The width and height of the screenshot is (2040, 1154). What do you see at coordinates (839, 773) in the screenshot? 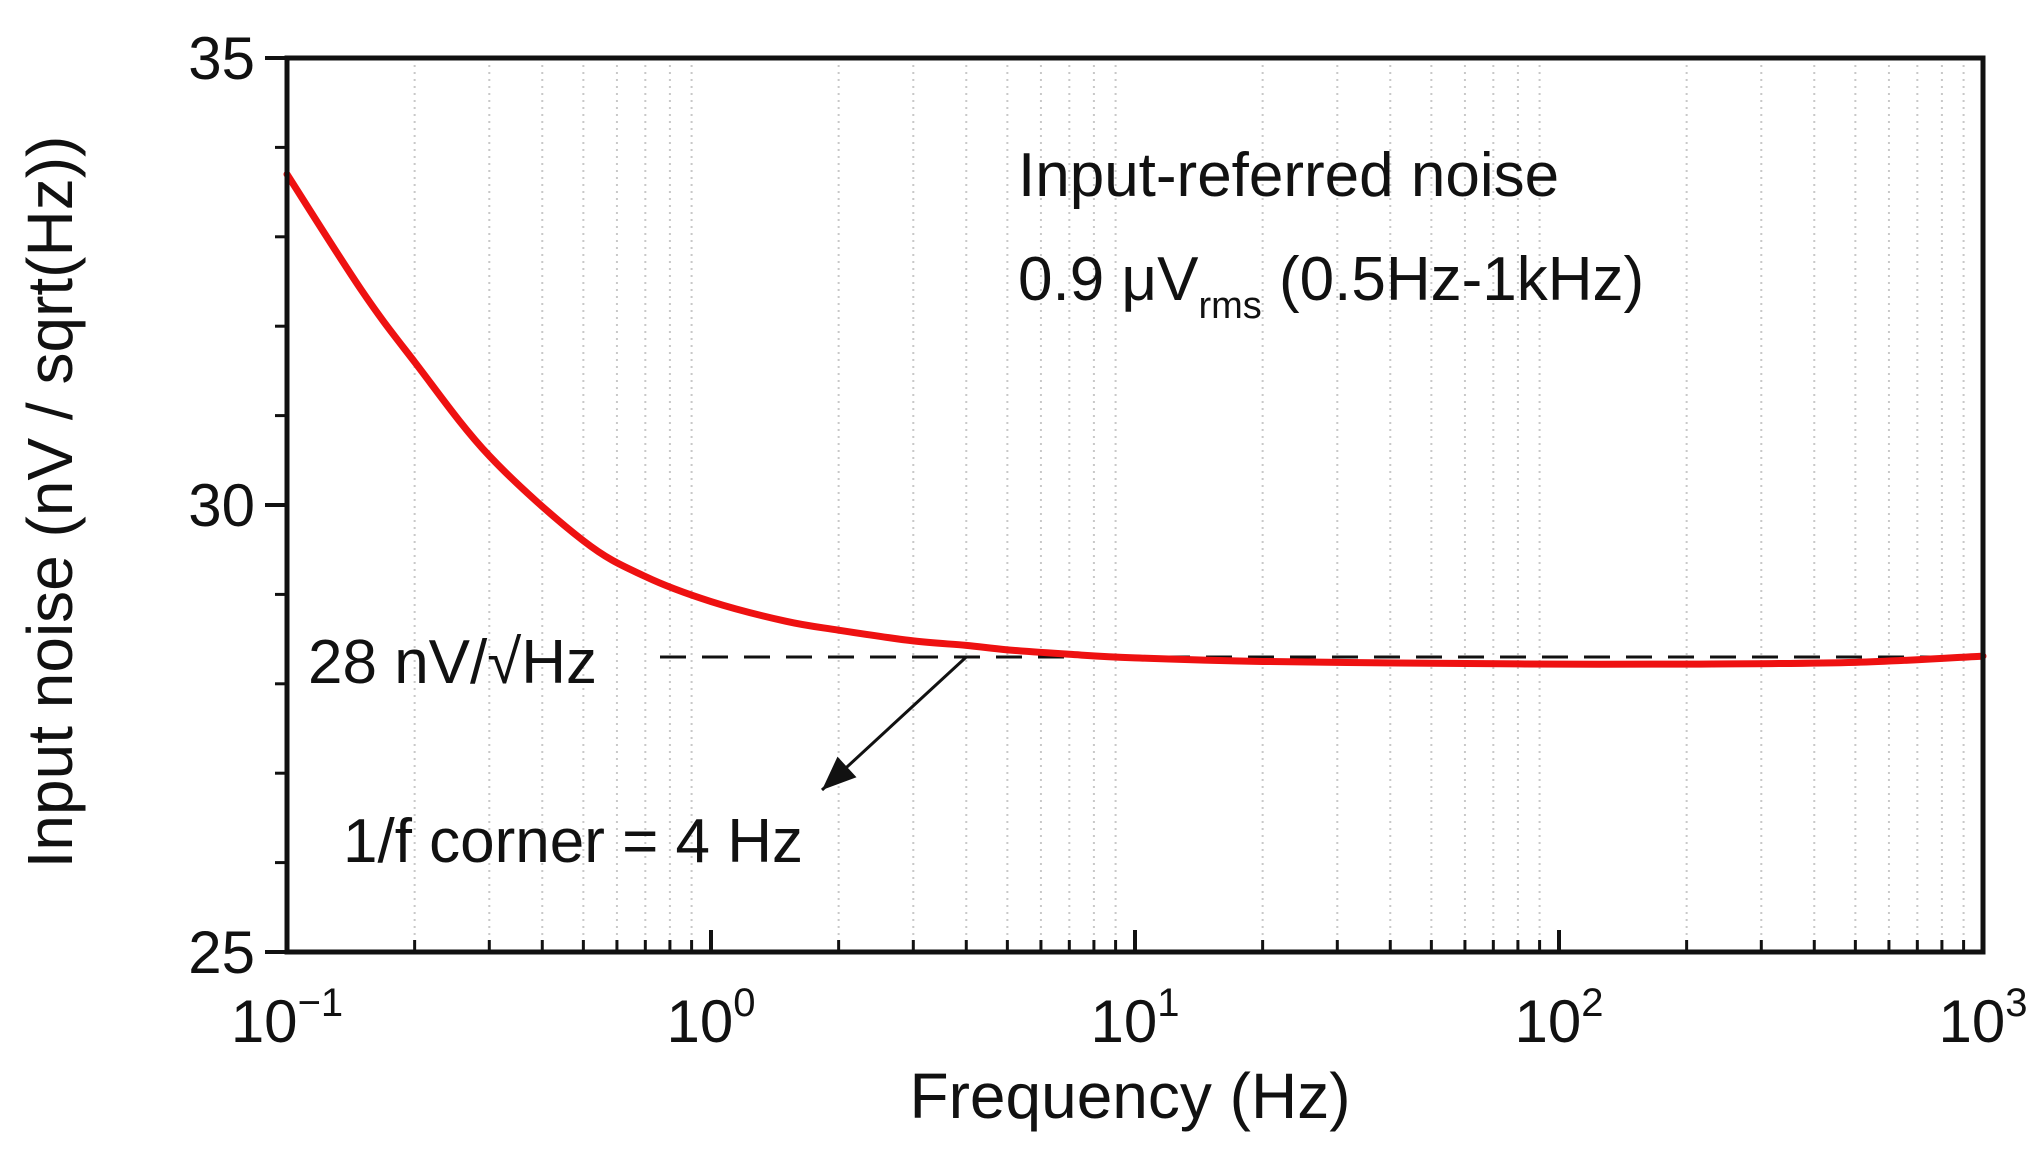
I see `corner-arrow-head` at bounding box center [839, 773].